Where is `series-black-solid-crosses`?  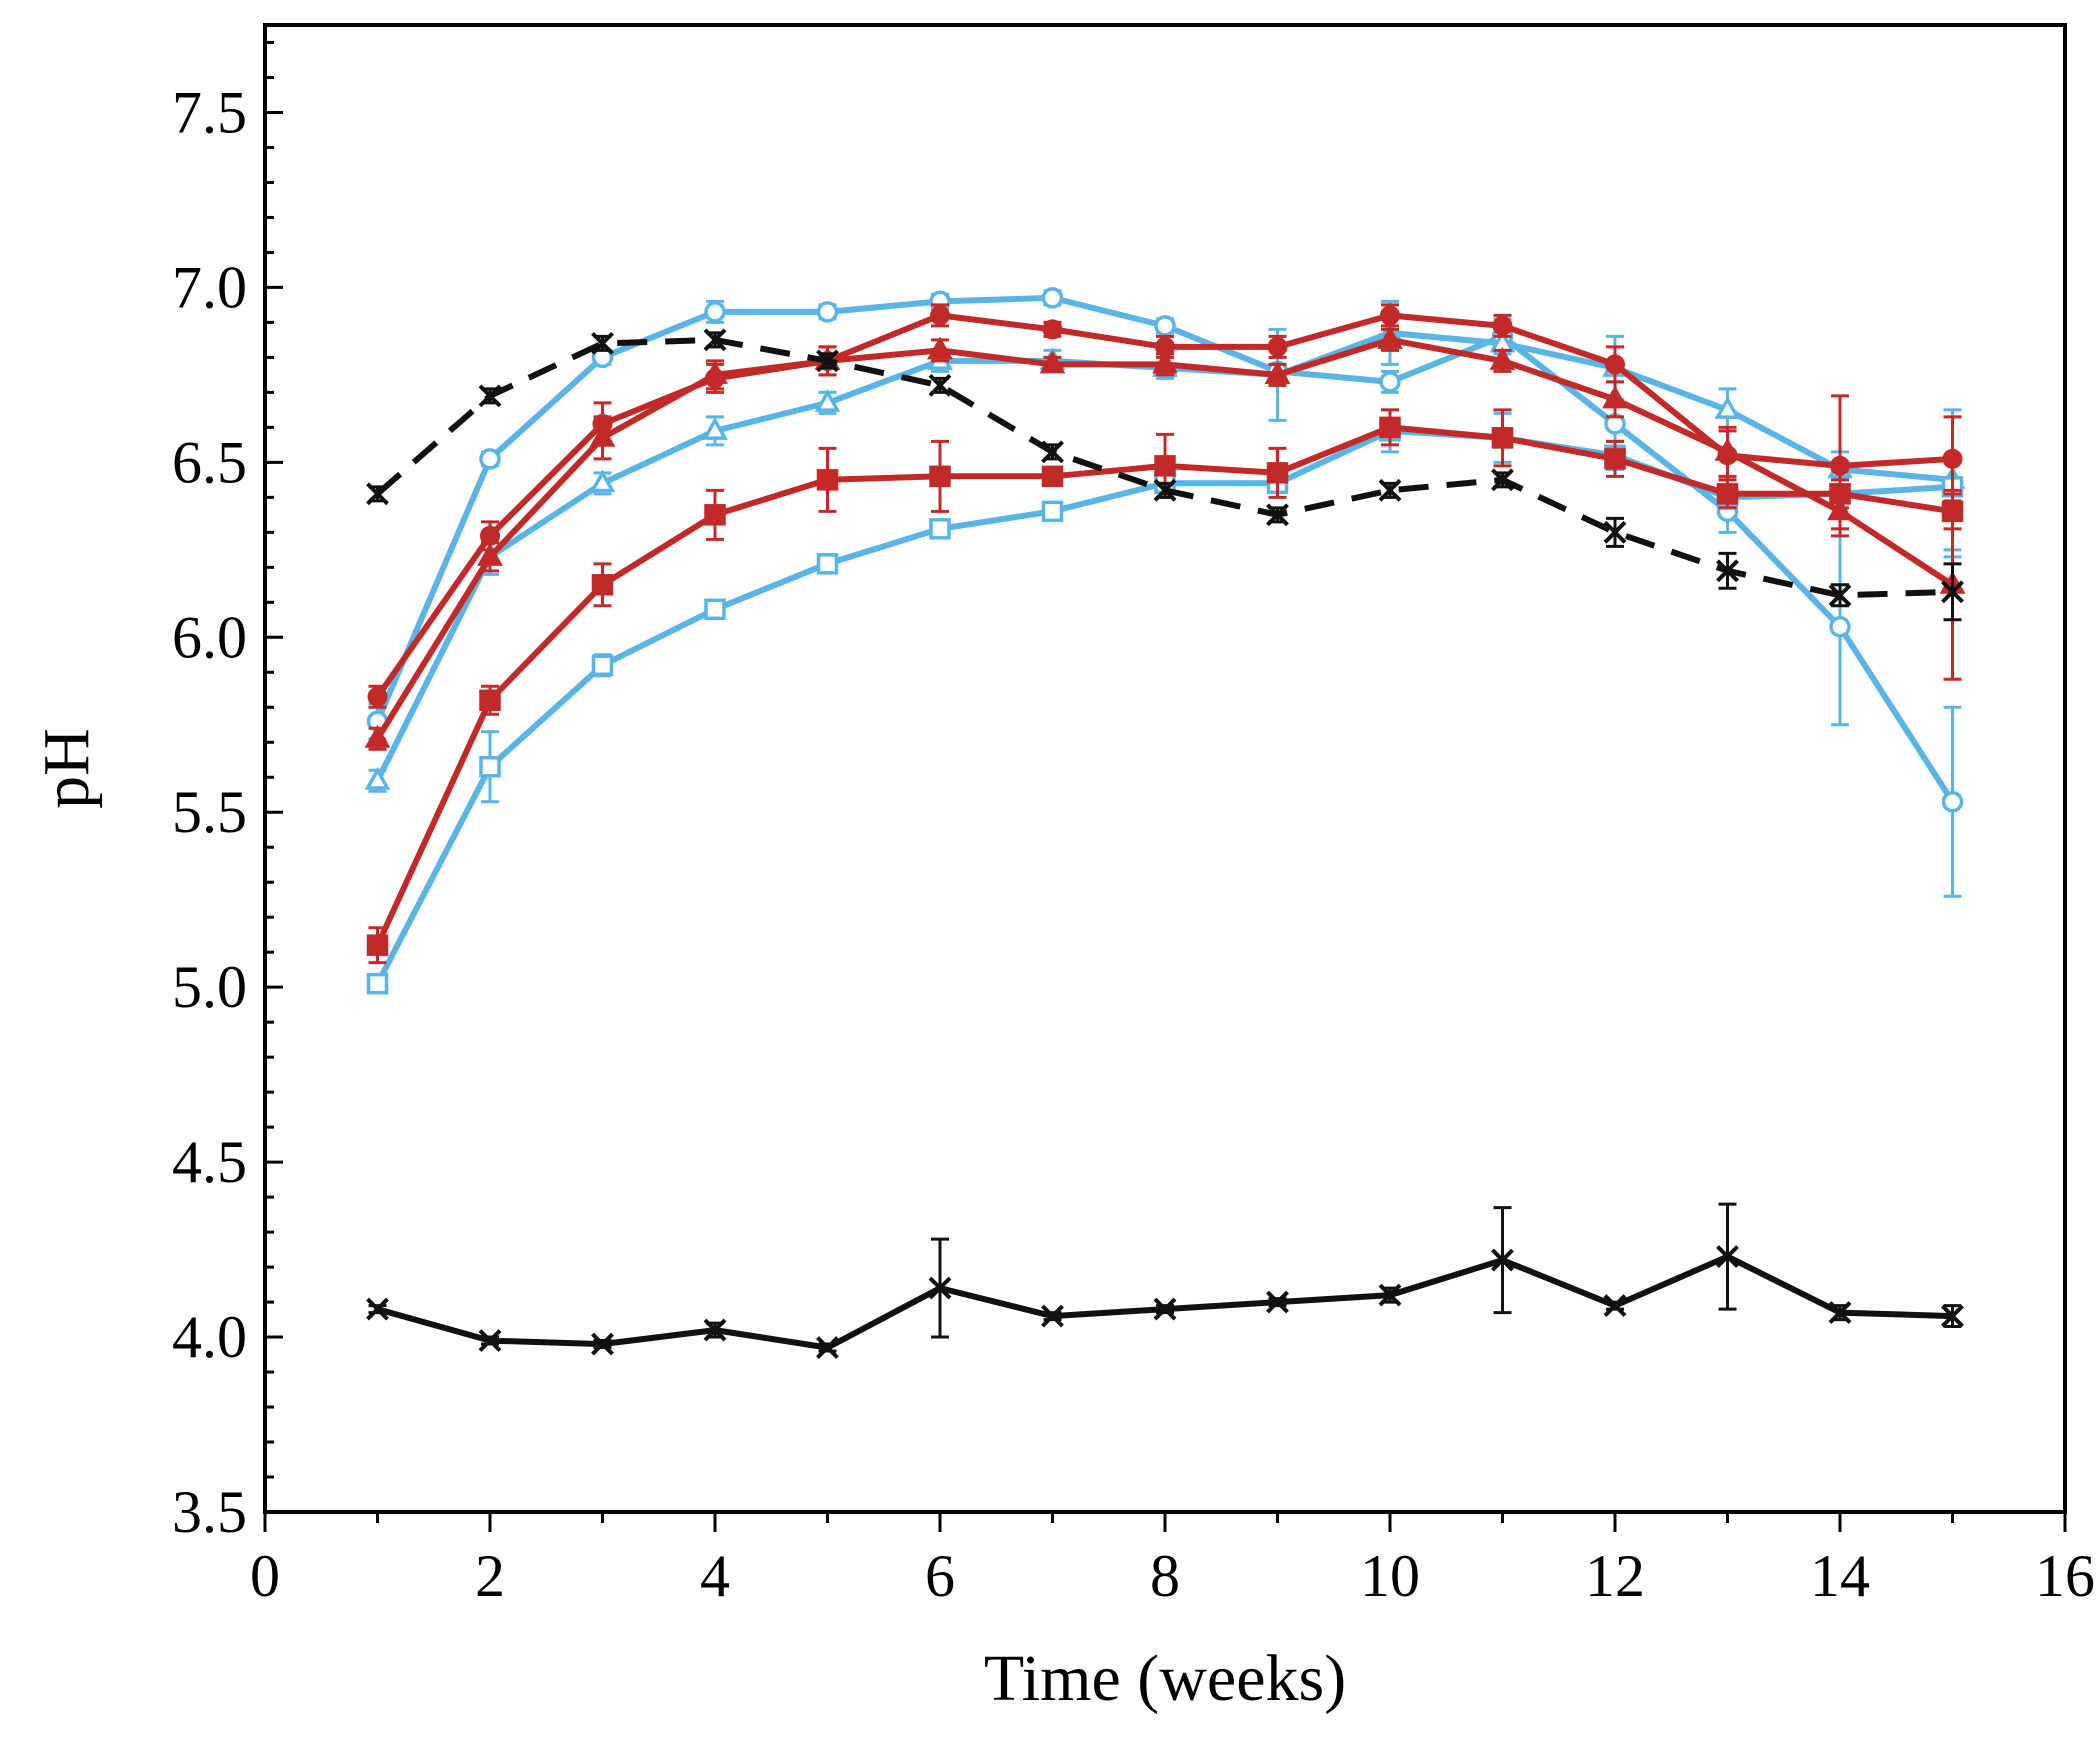
series-black-solid-crosses is located at coordinates (1165, 1280).